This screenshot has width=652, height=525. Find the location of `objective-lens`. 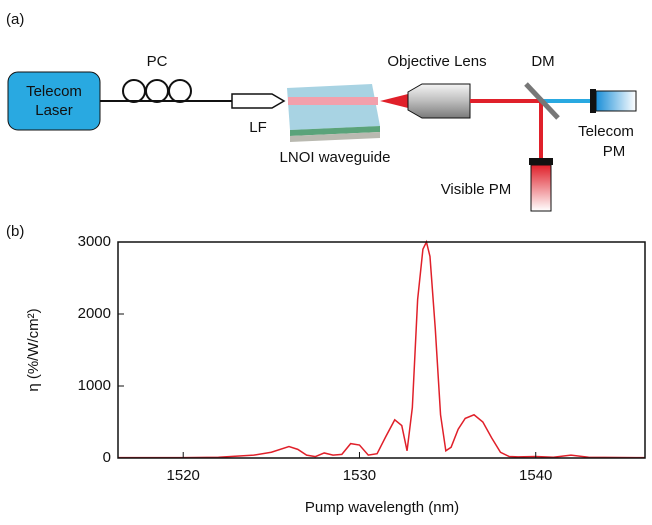

objective-lens is located at coordinates (439, 101).